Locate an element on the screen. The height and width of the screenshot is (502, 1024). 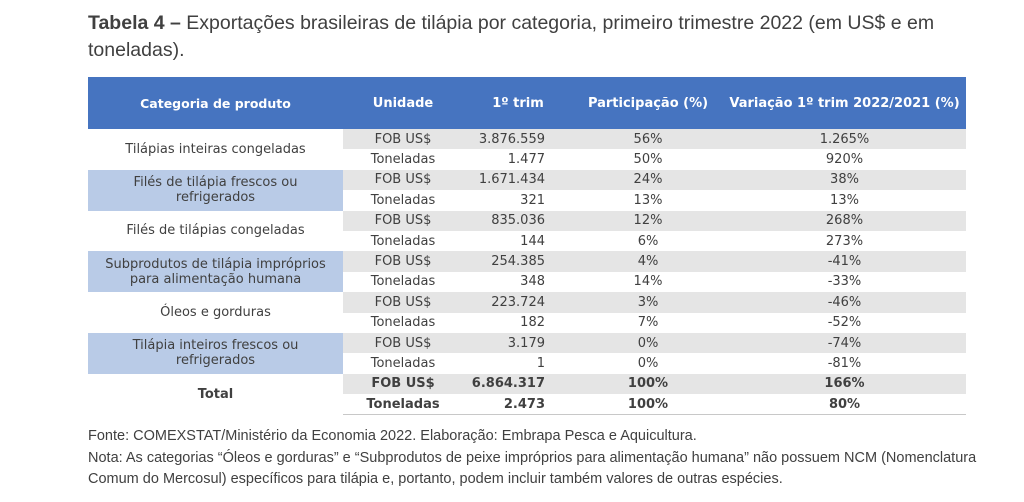
share-cell: 3% is located at coordinates (648, 302).